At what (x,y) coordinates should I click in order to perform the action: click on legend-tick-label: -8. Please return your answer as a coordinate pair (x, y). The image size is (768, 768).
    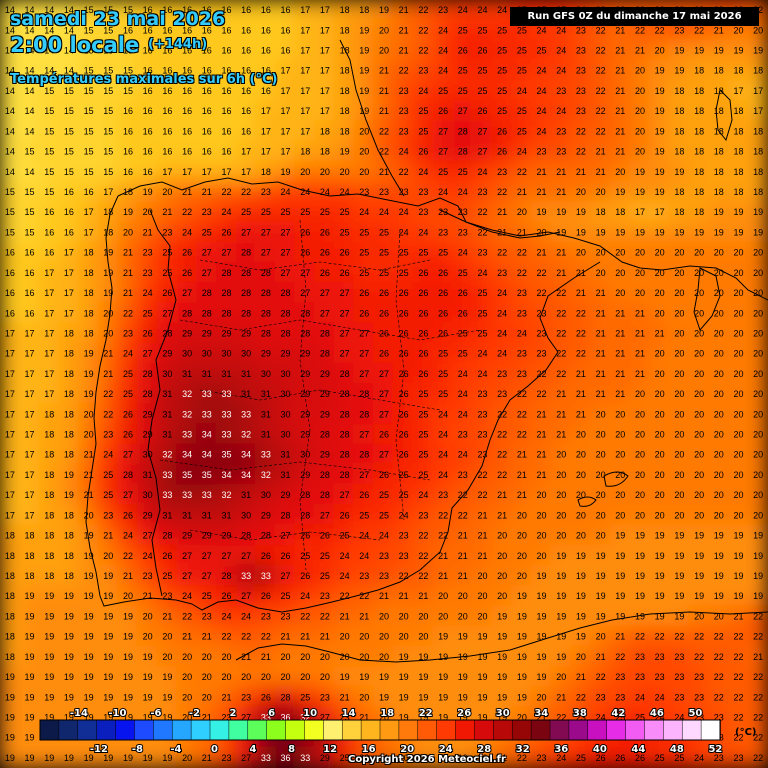
    Looking at the image, I should click on (137, 749).